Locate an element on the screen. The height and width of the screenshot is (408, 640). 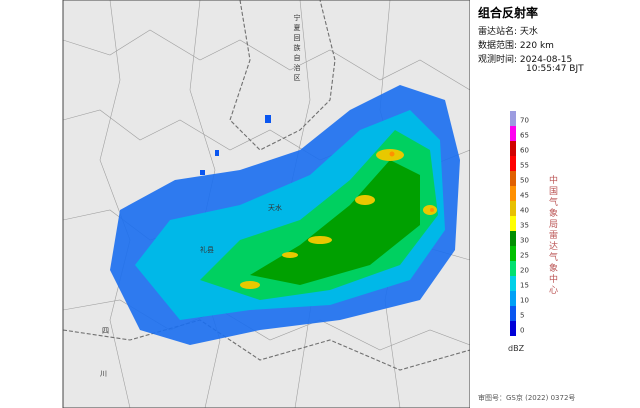
legend-unit: dBZ is located at coordinates (516, 348).